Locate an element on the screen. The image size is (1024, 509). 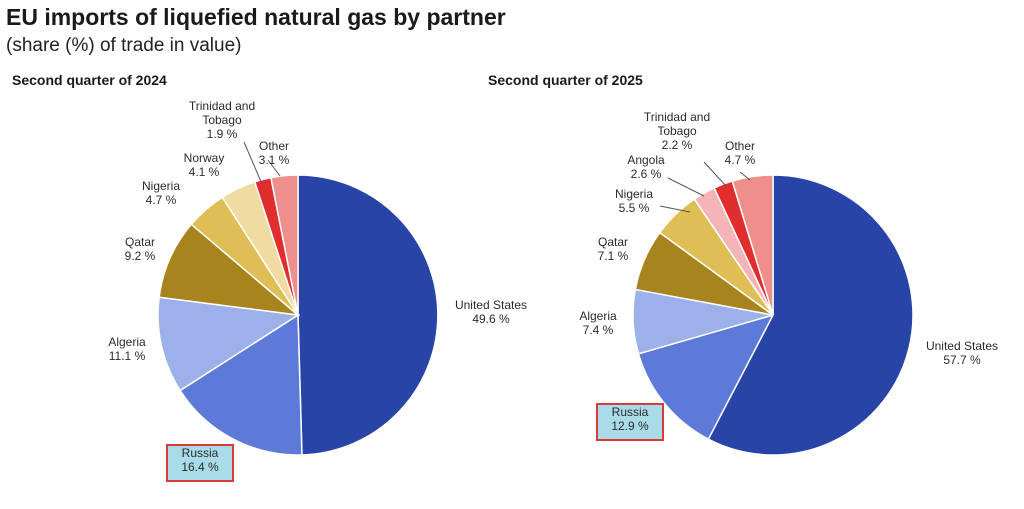
slice-label: Trinidad and Tobago 1.9 % is located at coordinates (222, 120).